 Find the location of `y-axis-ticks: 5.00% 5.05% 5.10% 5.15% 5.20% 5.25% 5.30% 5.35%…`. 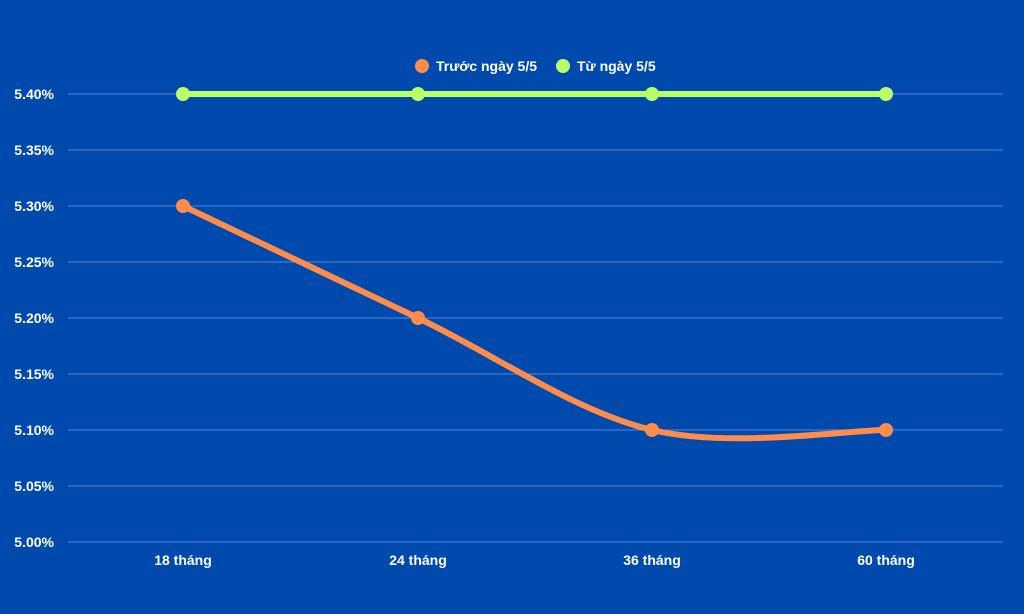

y-axis-ticks: 5.00% 5.05% 5.10% 5.15% 5.20% 5.25% 5.30% 5.35%… is located at coordinates (34, 318).